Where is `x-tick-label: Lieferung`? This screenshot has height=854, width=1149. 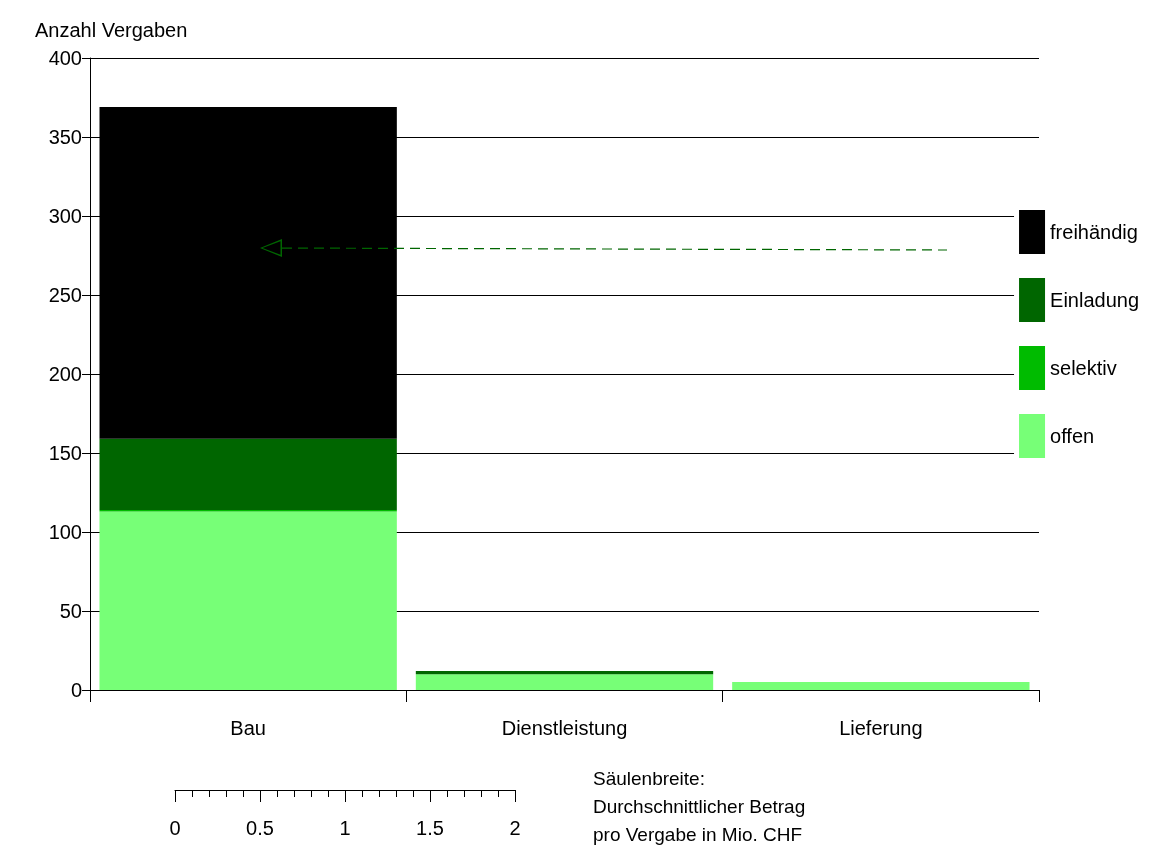 x-tick-label: Lieferung is located at coordinates (881, 728).